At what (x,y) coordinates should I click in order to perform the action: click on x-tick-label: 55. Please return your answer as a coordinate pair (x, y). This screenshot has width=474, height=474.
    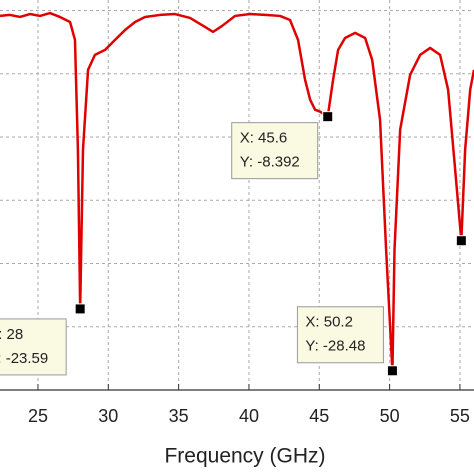
    Looking at the image, I should click on (460, 416).